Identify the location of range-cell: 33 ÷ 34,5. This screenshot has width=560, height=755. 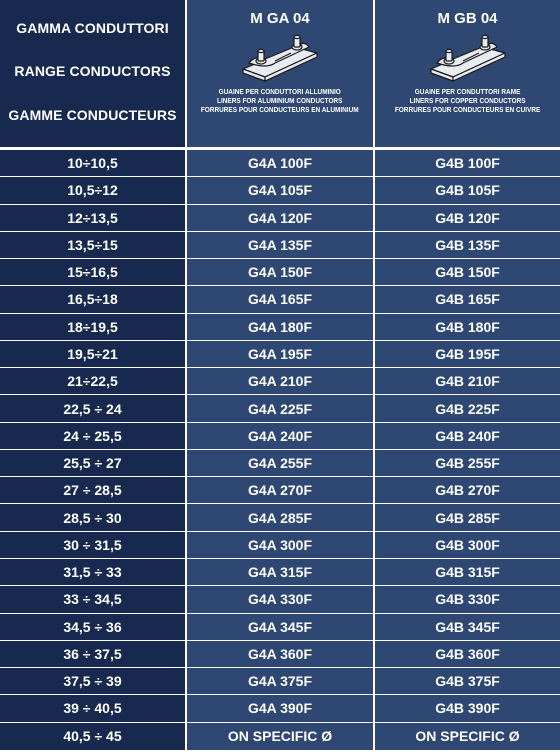
(92, 600).